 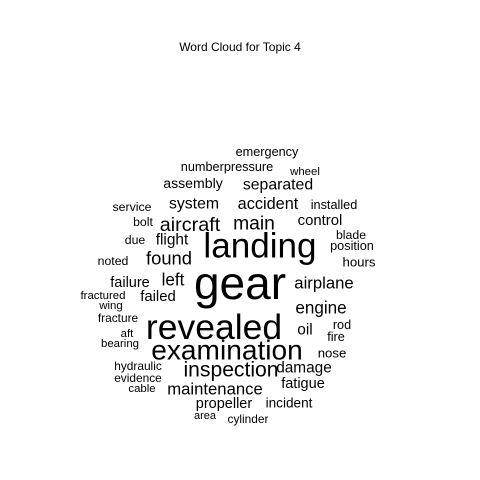 I want to click on word-fractured: fractured, so click(x=103, y=296).